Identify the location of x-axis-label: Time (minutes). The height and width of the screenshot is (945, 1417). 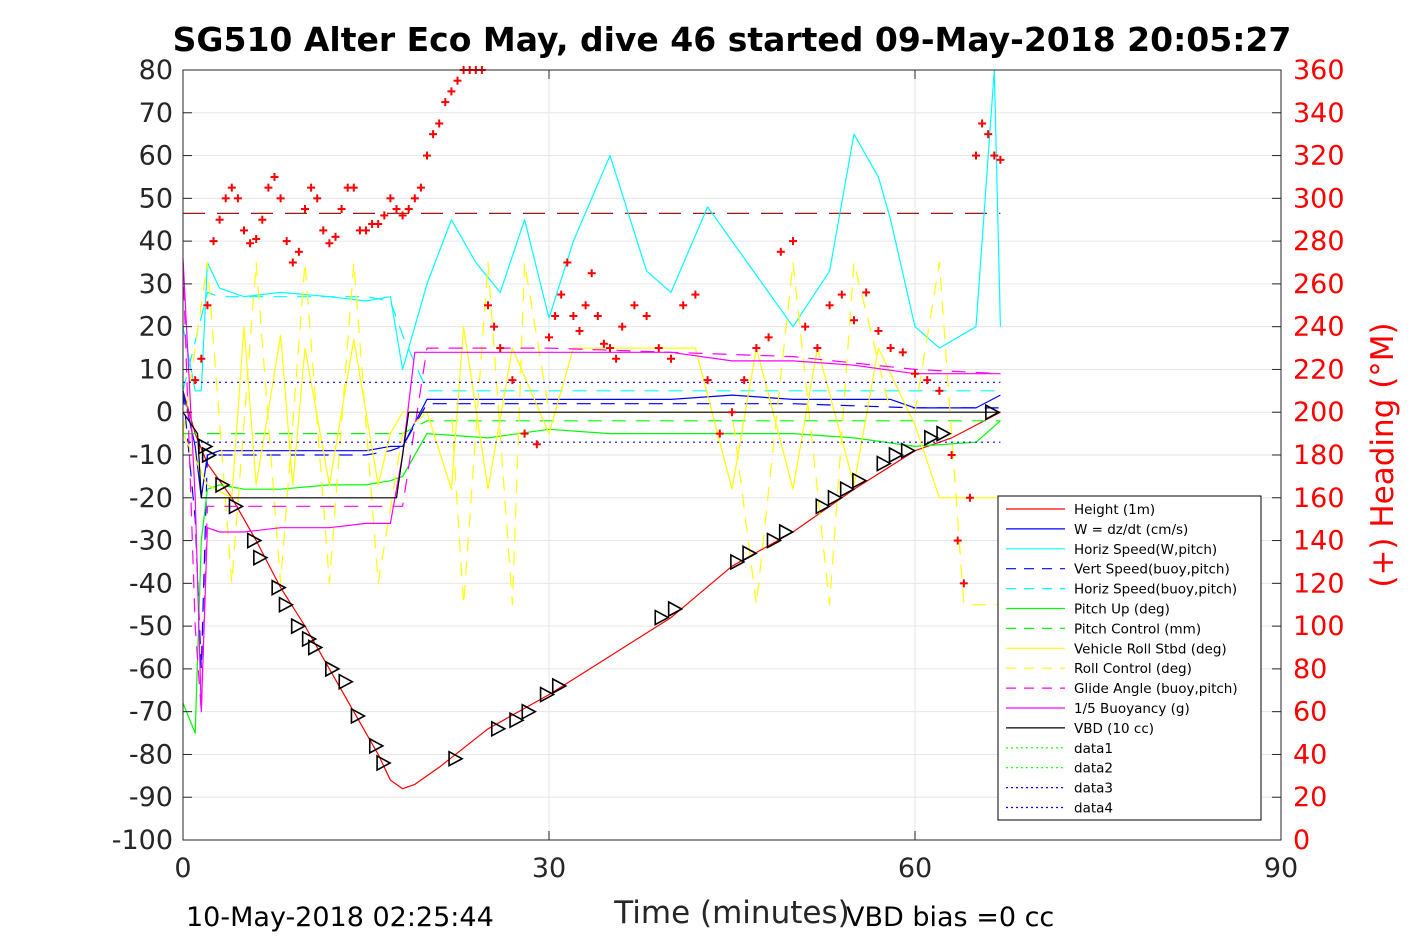
(731, 913).